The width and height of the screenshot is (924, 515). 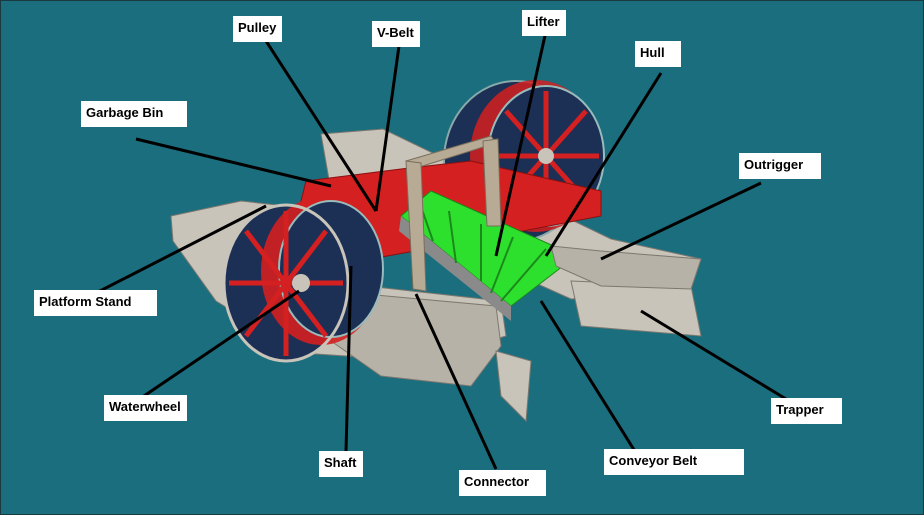 I want to click on leader-connector, so click(x=456, y=381).